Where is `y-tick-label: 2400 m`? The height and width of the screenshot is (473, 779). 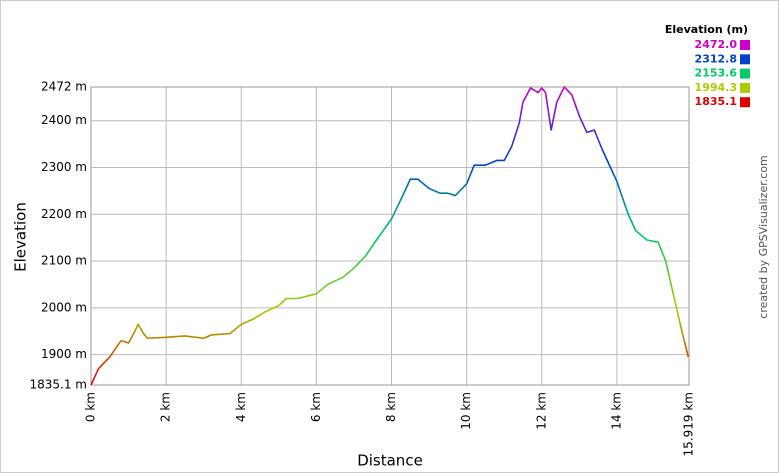
y-tick-label: 2400 m is located at coordinates (64, 120).